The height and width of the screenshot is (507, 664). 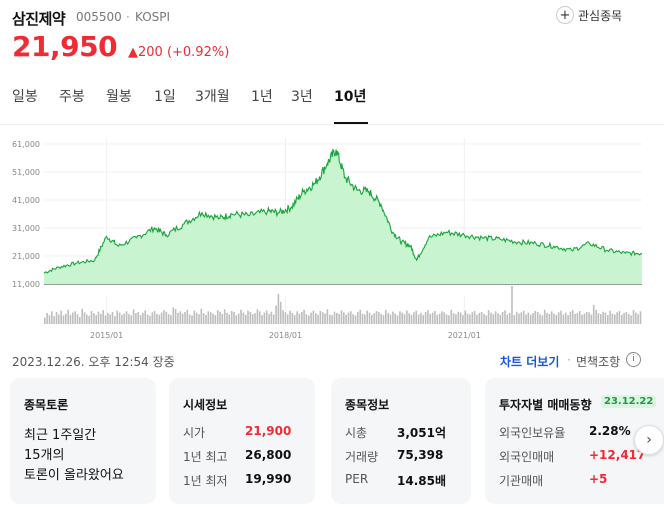 I want to click on row-value: 14.85배, so click(x=421, y=481).